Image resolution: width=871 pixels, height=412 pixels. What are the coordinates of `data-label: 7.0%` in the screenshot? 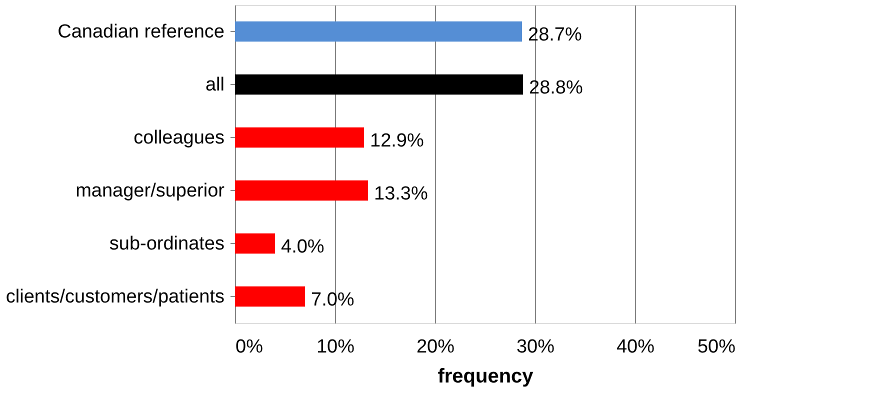 It's located at (332, 300).